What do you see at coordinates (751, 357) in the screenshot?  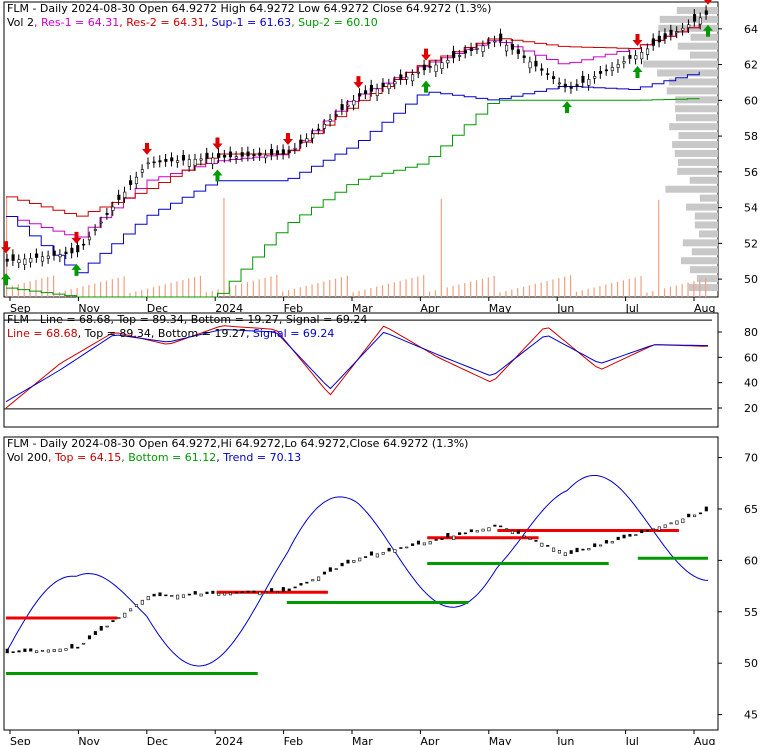 I see `oscillator-y-tick-label: 60` at bounding box center [751, 357].